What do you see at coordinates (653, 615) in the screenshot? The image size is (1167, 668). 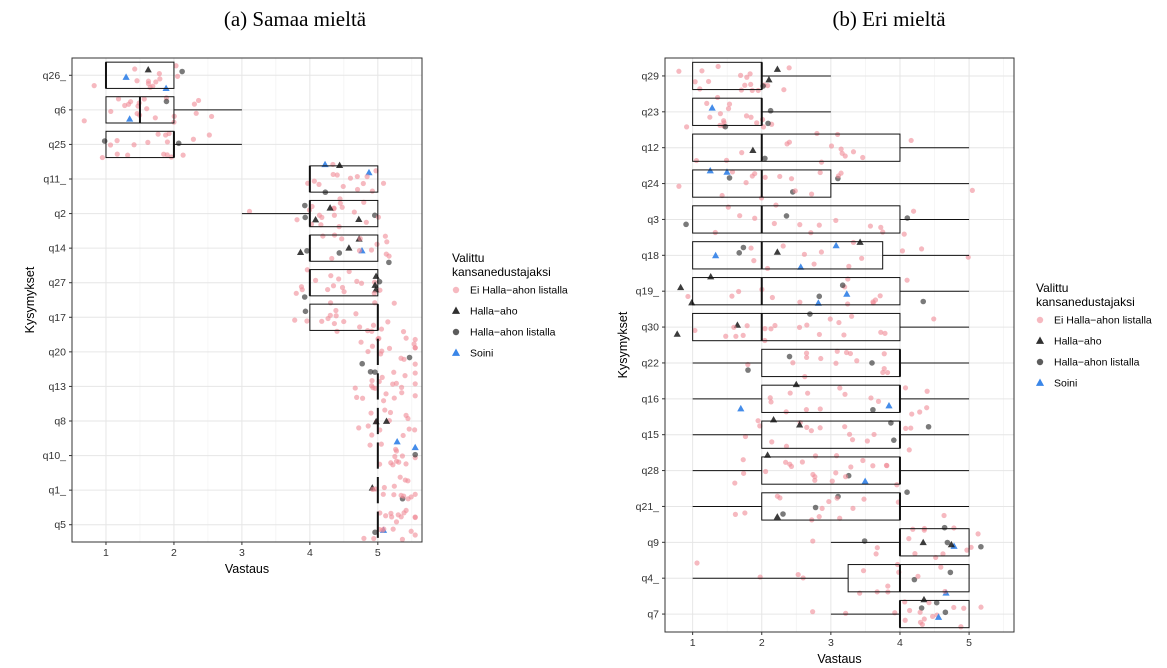 I see `y-tick-label: q7` at bounding box center [653, 615].